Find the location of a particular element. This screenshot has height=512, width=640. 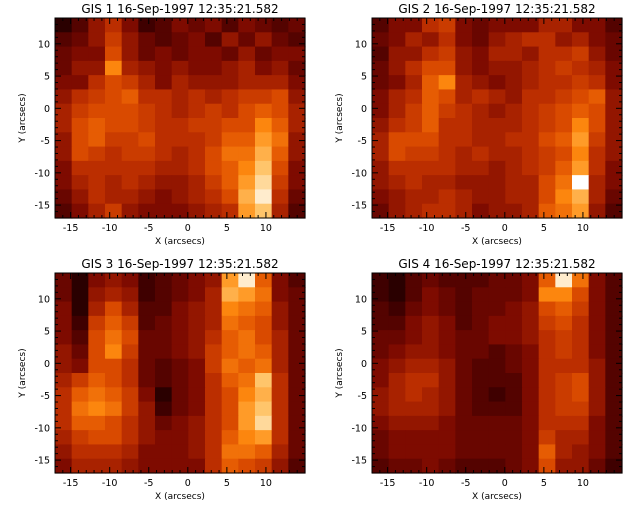

x-tick-label: 0 is located at coordinates (188, 483).